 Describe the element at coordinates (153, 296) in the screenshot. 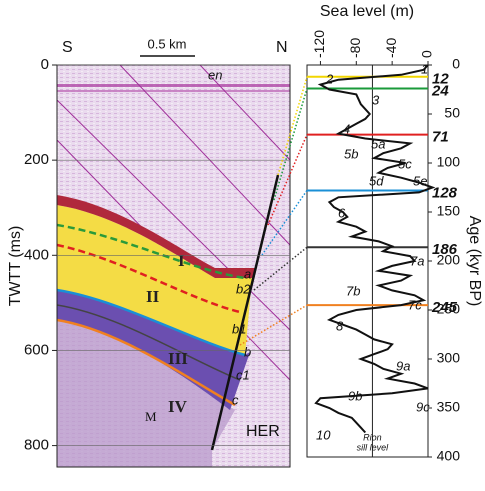

I see `unit-label: II` at that location.